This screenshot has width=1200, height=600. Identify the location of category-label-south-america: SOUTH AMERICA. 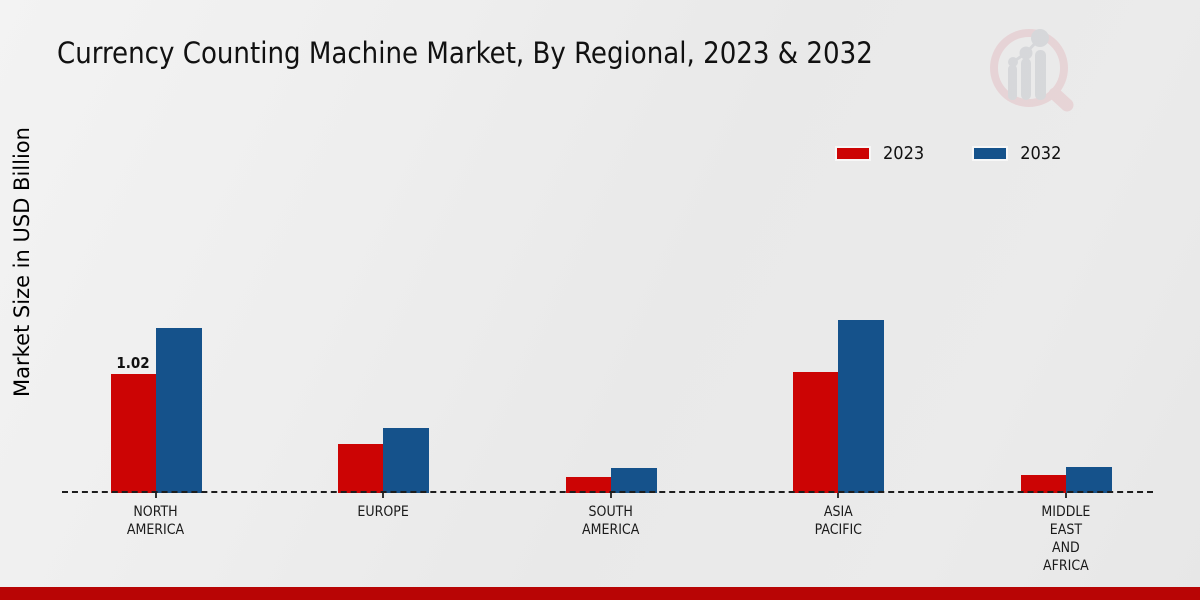
(611, 521).